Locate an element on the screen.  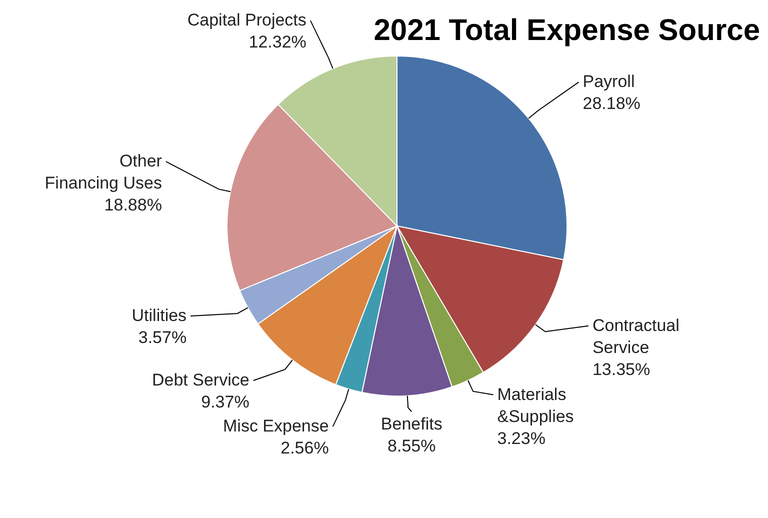
slice-label: Contractual Service is located at coordinates (636, 336).